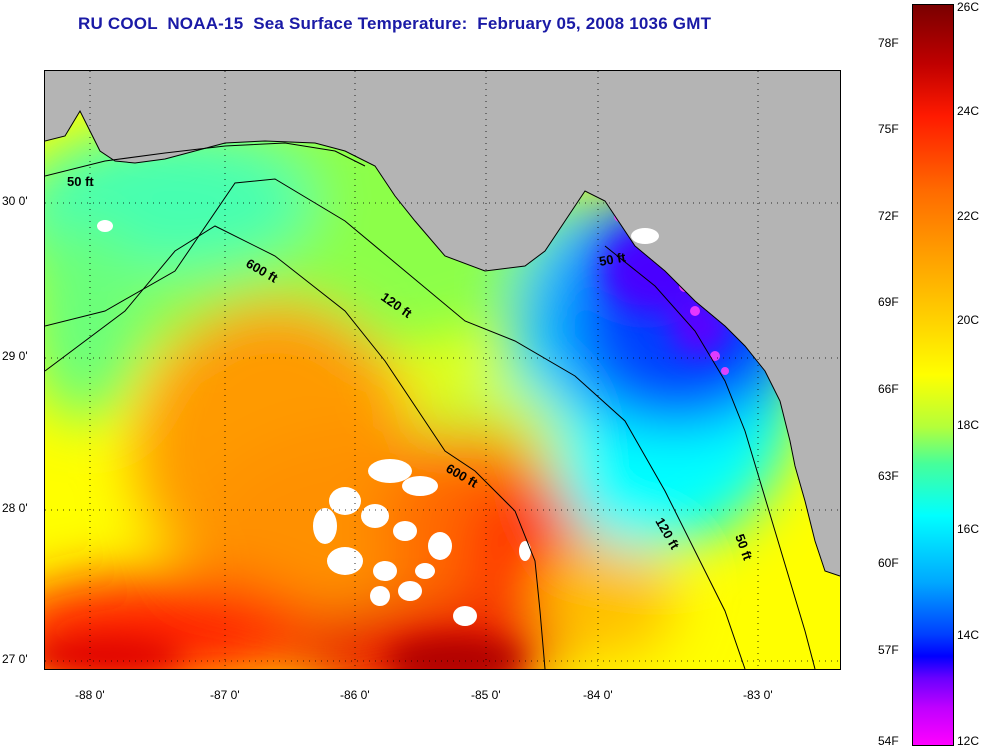  Describe the element at coordinates (15, 356) in the screenshot. I see `latitude-label: 29 0'` at that location.